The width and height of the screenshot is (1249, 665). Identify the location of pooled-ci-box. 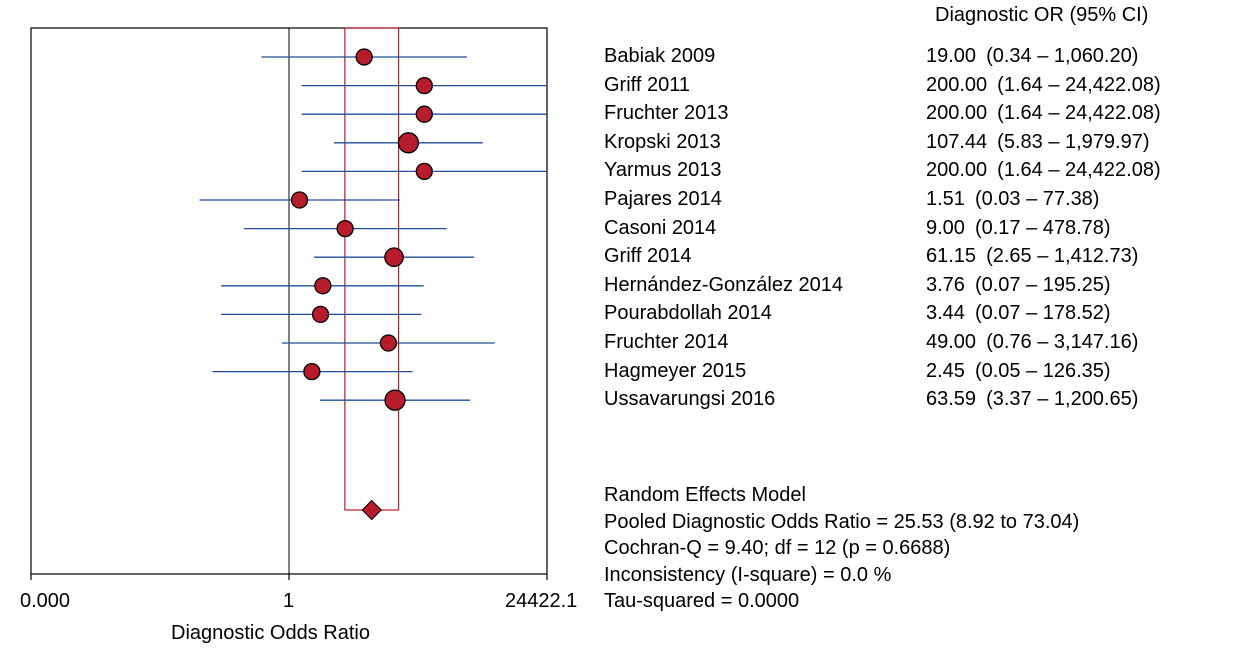
(372, 269).